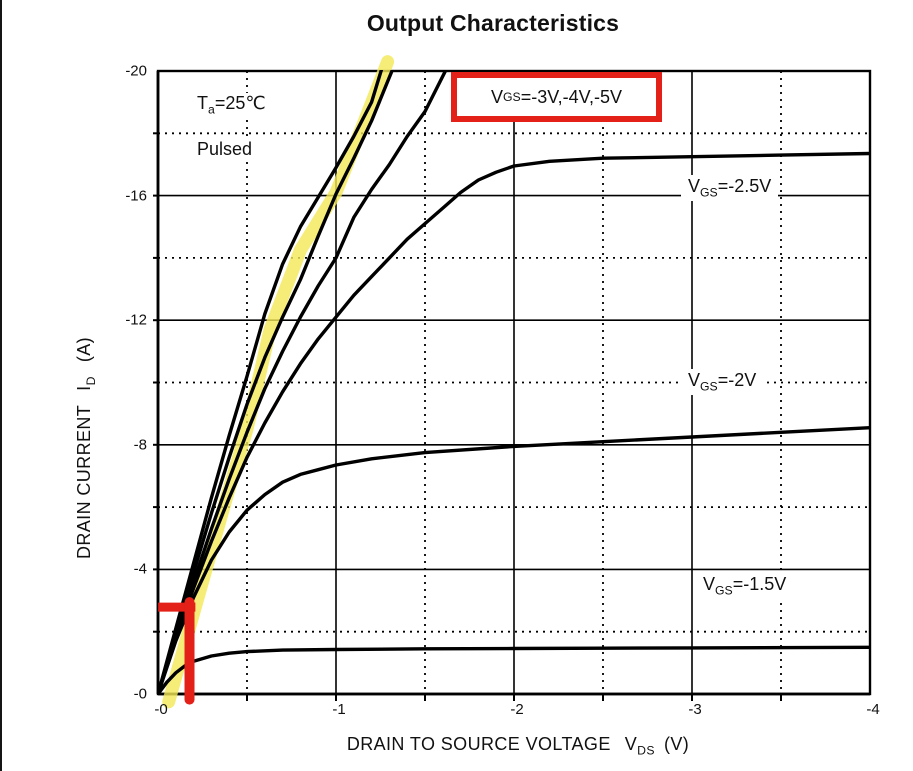 This screenshot has width=913, height=771. Describe the element at coordinates (136, 71) in the screenshot. I see `y-tick-label: -20` at that location.